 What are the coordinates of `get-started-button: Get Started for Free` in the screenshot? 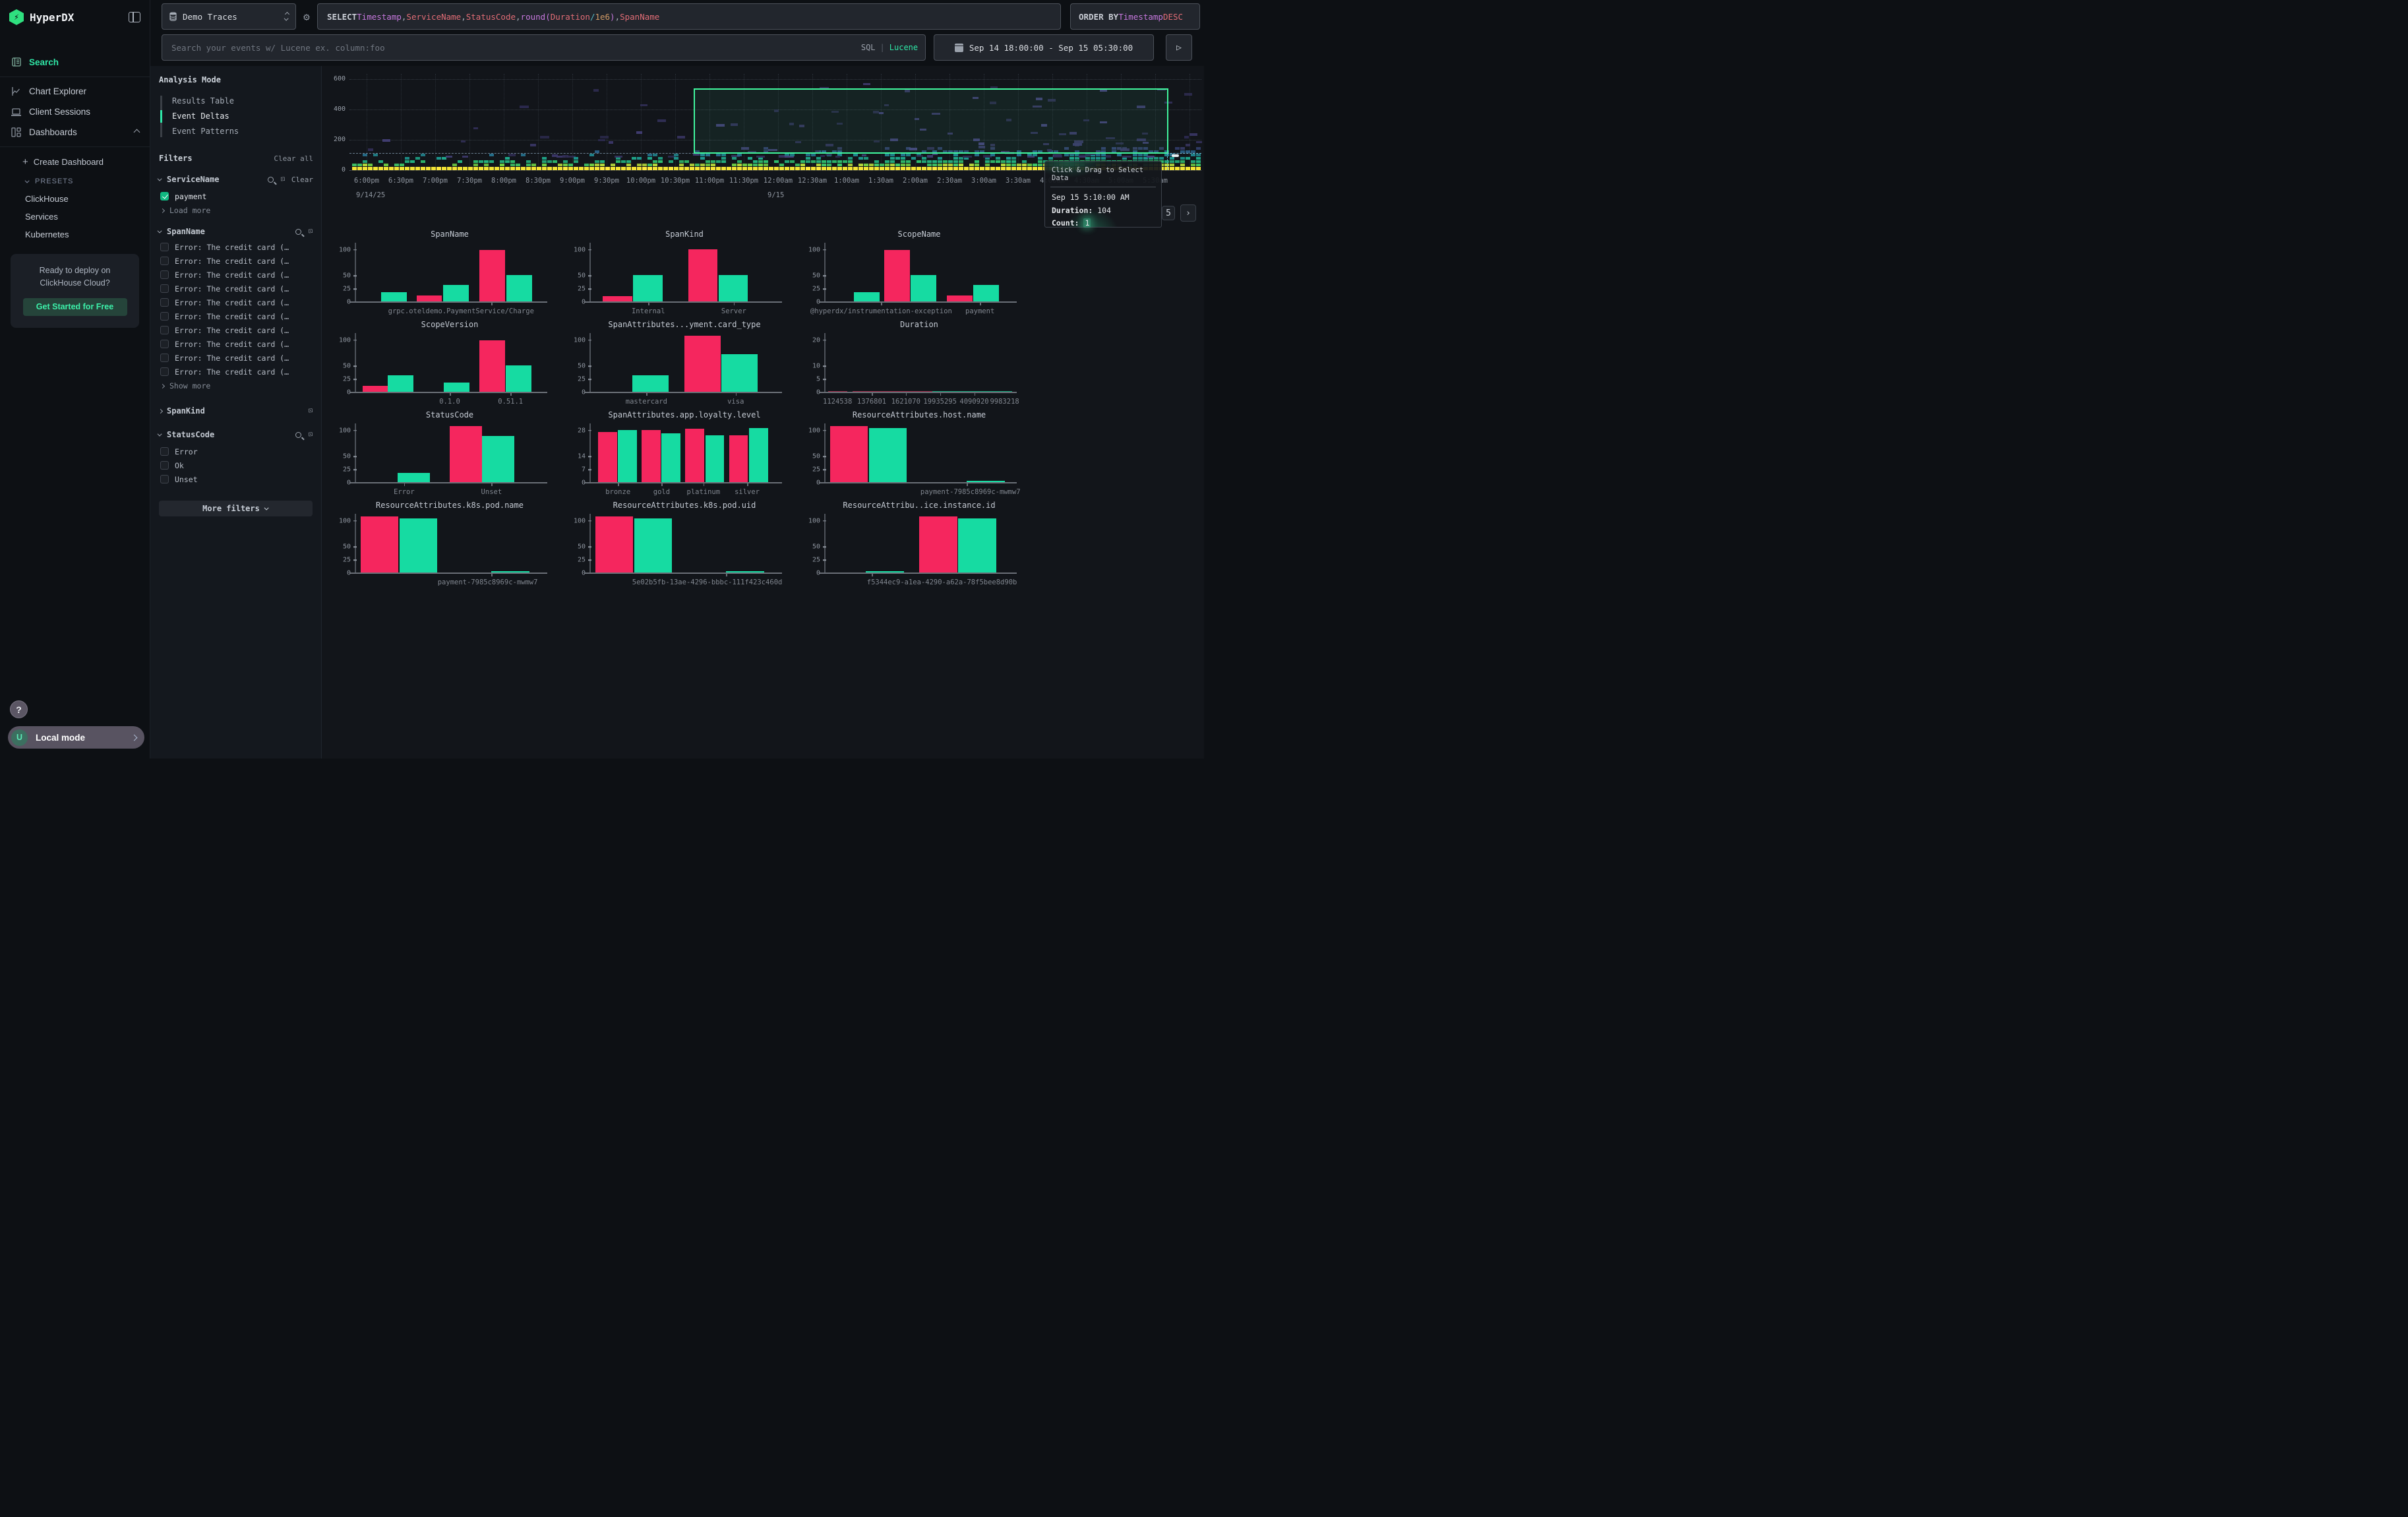 It's located at (74, 306).